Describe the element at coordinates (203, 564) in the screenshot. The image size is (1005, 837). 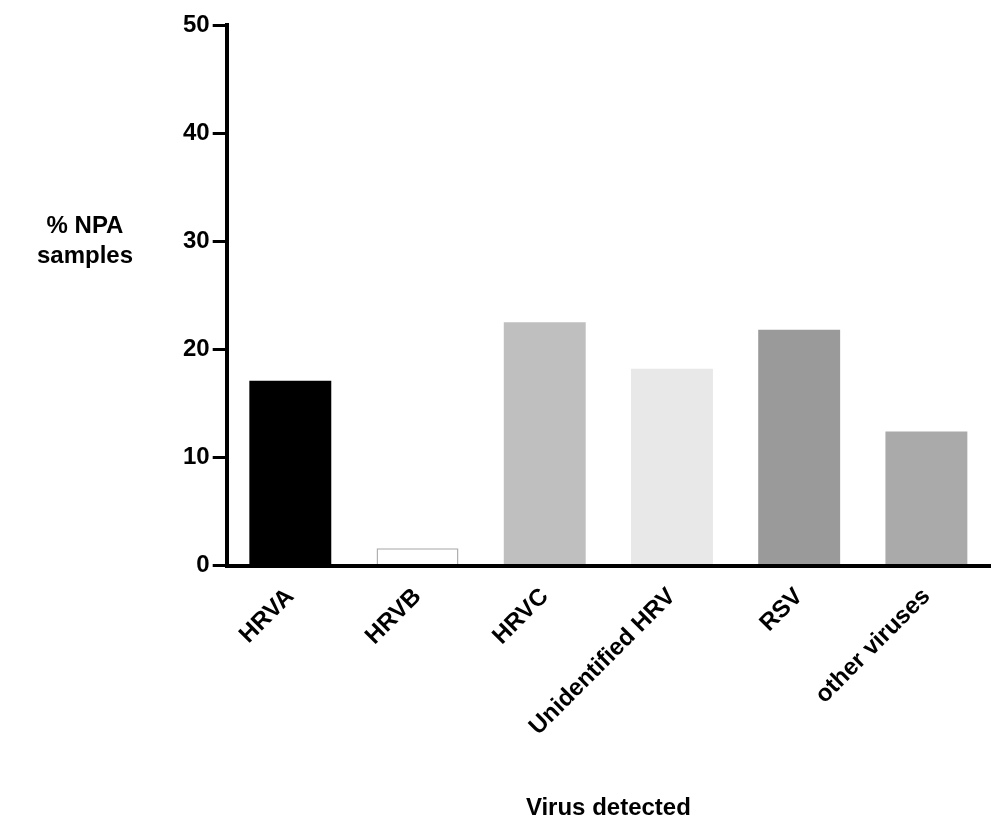
I see `y-tick-label: 0` at that location.